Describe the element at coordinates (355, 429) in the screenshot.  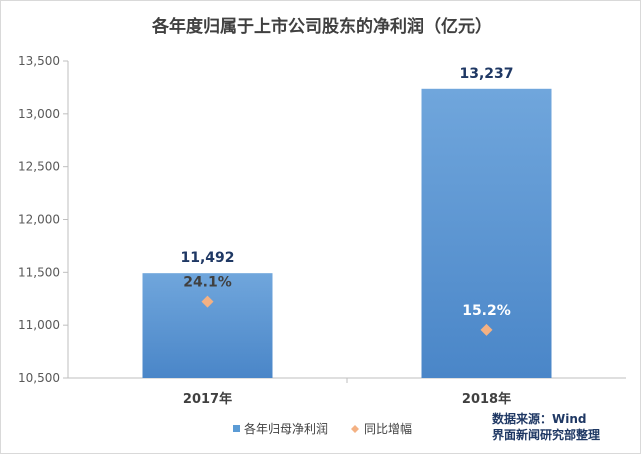
I see `legend-swatch-marker` at that location.